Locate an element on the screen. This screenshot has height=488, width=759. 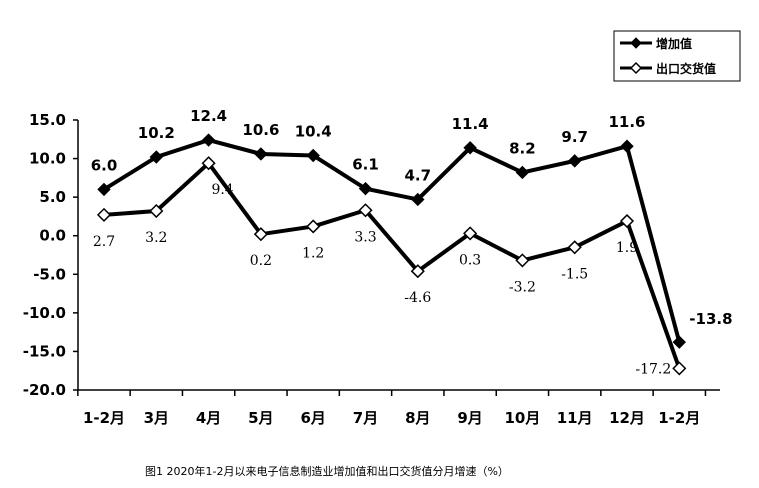
x-tick-label: 6月 is located at coordinates (312, 418).